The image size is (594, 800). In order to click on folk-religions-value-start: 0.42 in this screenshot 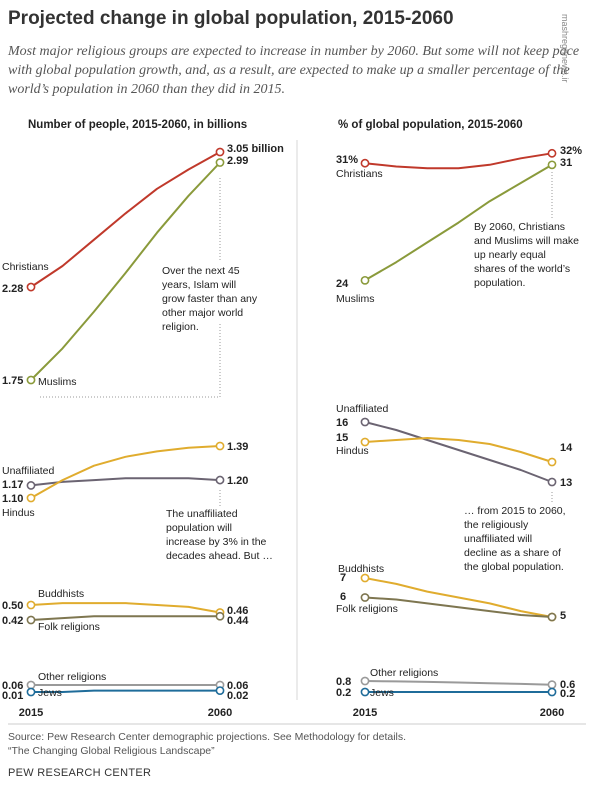, I will do `click(12, 621)`.